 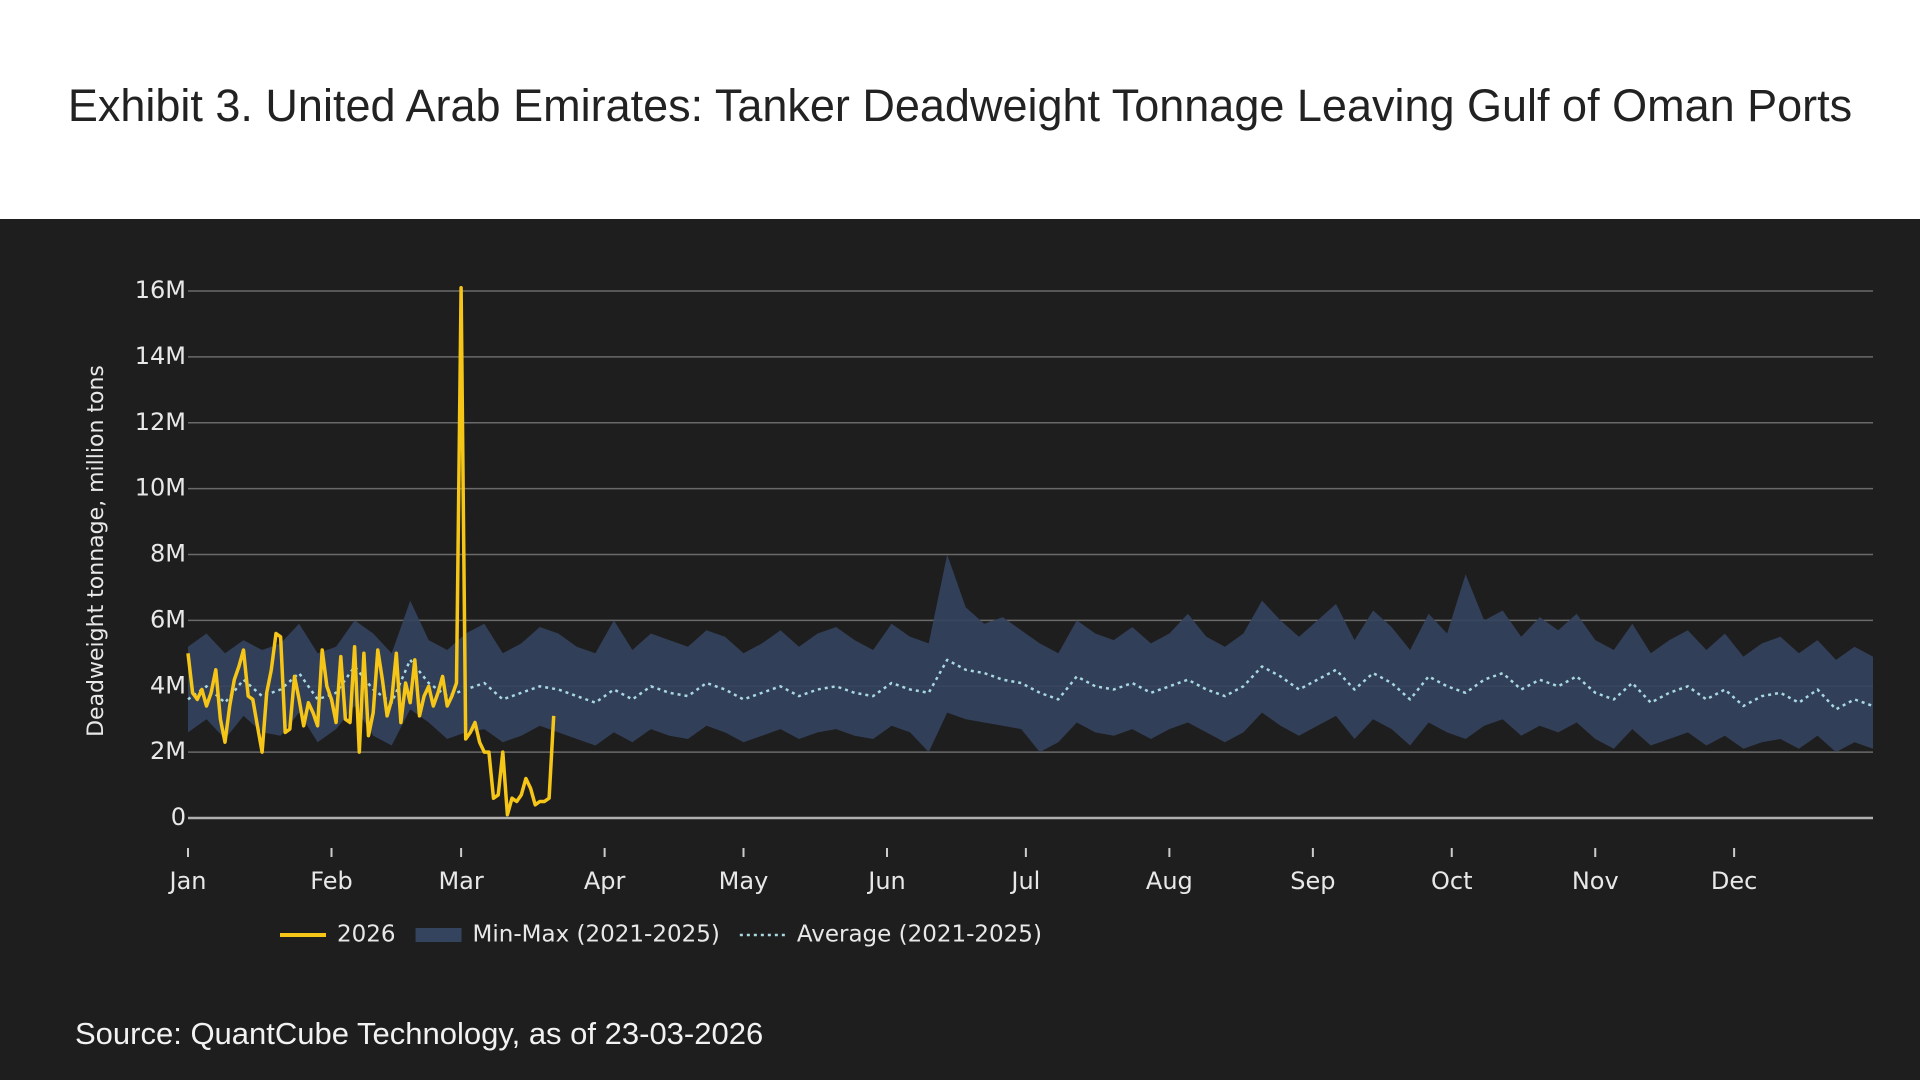 What do you see at coordinates (744, 881) in the screenshot?
I see `x-tick-label: May` at bounding box center [744, 881].